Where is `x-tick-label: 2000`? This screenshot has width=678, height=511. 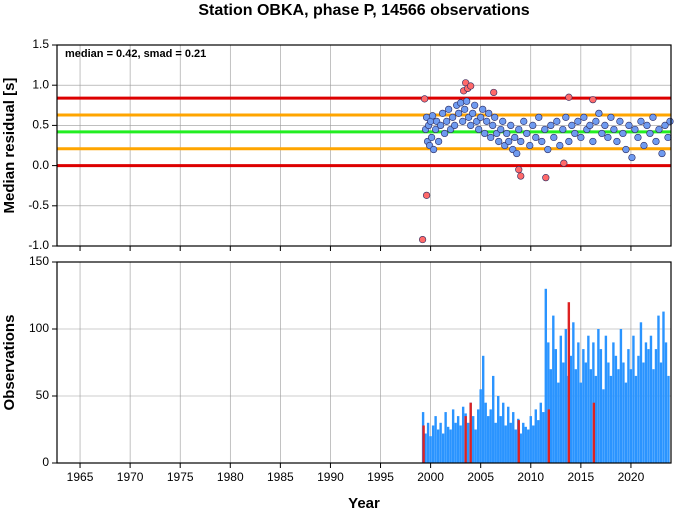
x-tick-label: 2000 is located at coordinates (430, 477).